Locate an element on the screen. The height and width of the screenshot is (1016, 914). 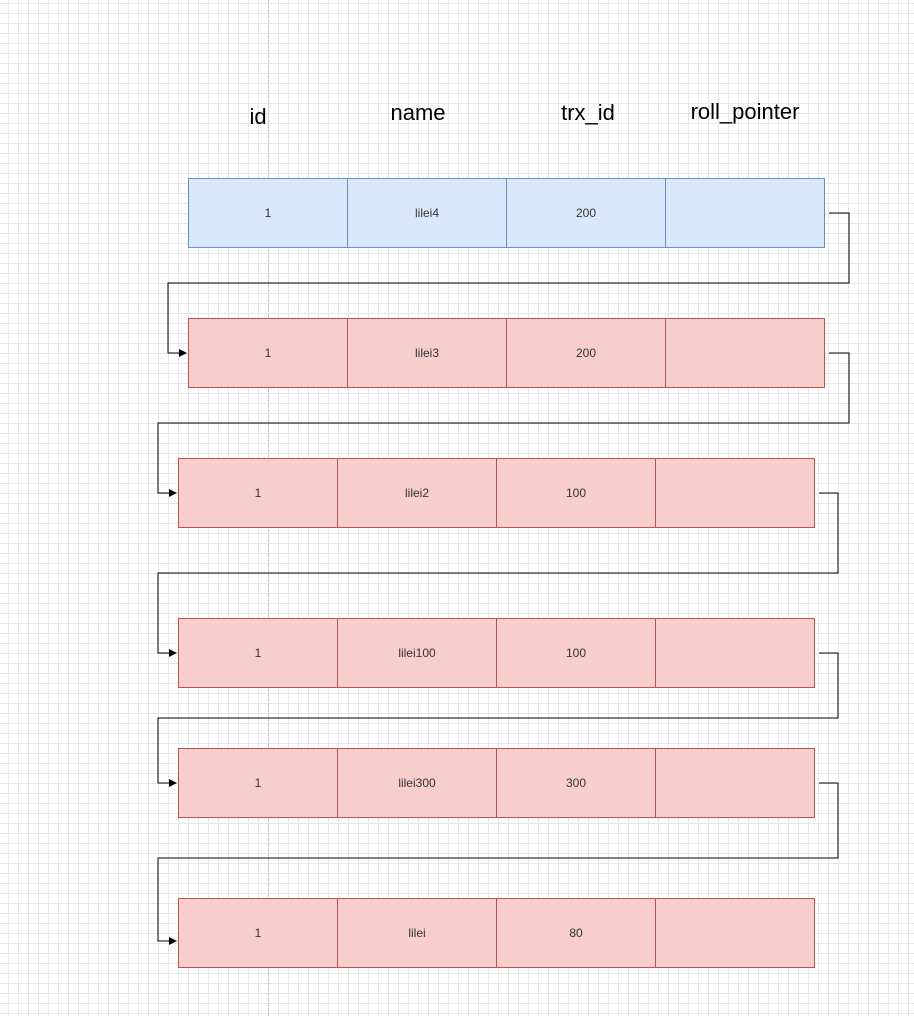
cell-name: lilei300 is located at coordinates (417, 783).